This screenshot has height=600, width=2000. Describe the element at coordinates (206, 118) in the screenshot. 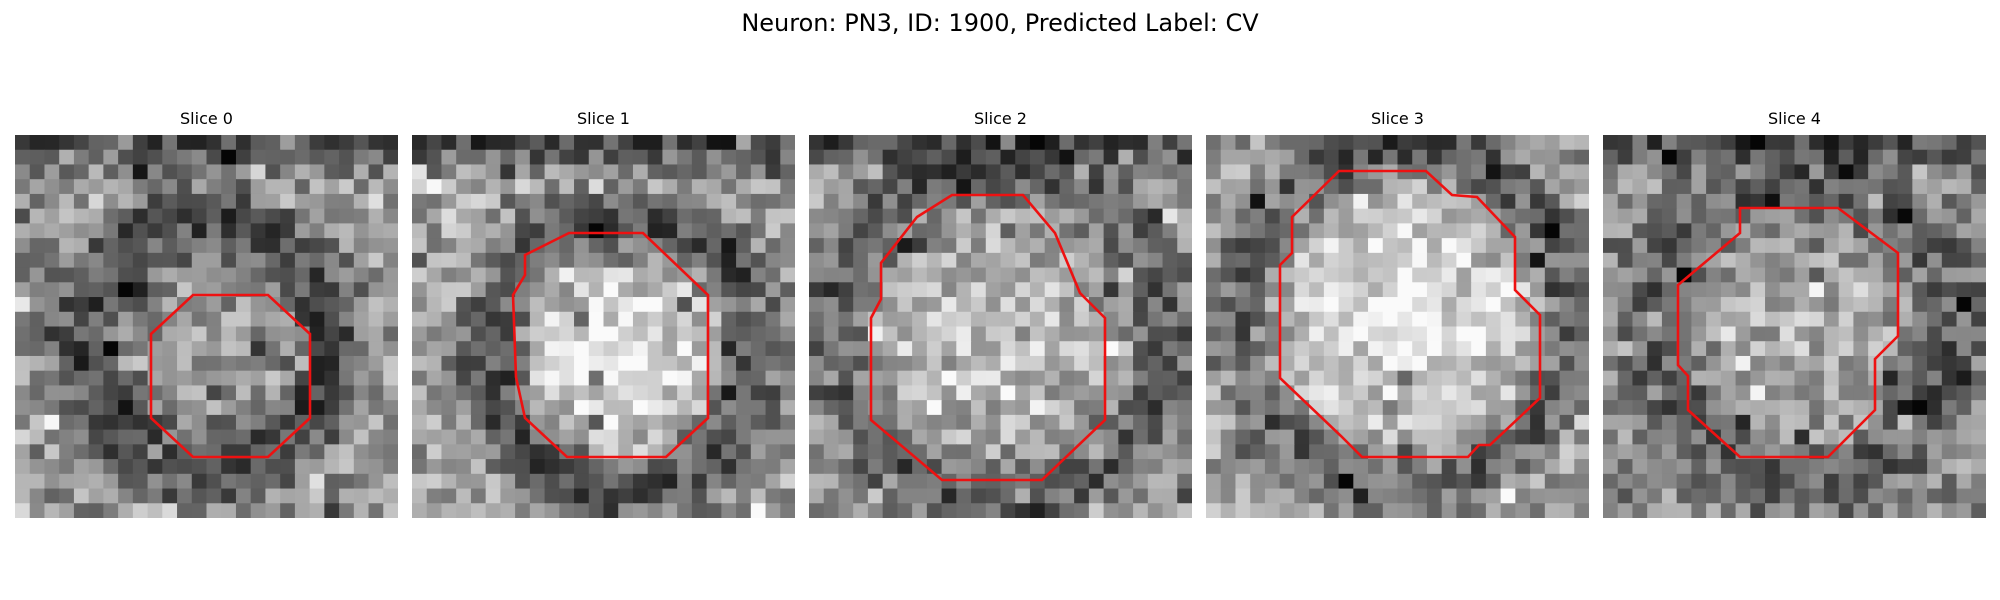

I see `slice-title-0: Slice 0` at that location.